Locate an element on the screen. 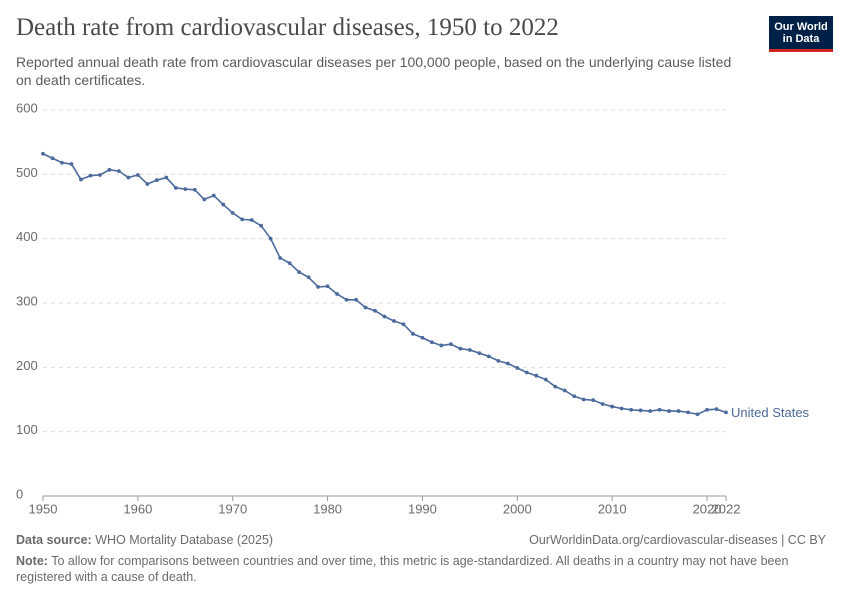 The height and width of the screenshot is (600, 850). y-tick-label: 0 is located at coordinates (19, 493).